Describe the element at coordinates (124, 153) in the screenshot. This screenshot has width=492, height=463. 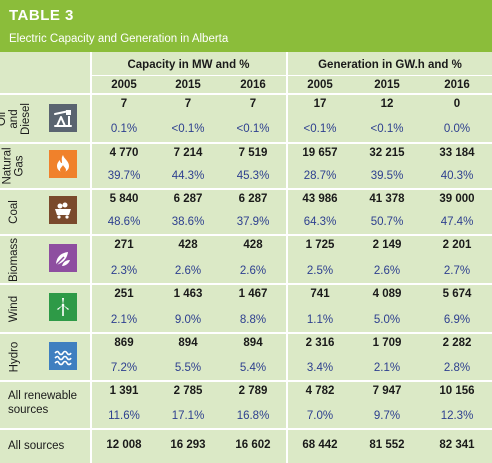
I see `value-cell: 4 770` at that location.